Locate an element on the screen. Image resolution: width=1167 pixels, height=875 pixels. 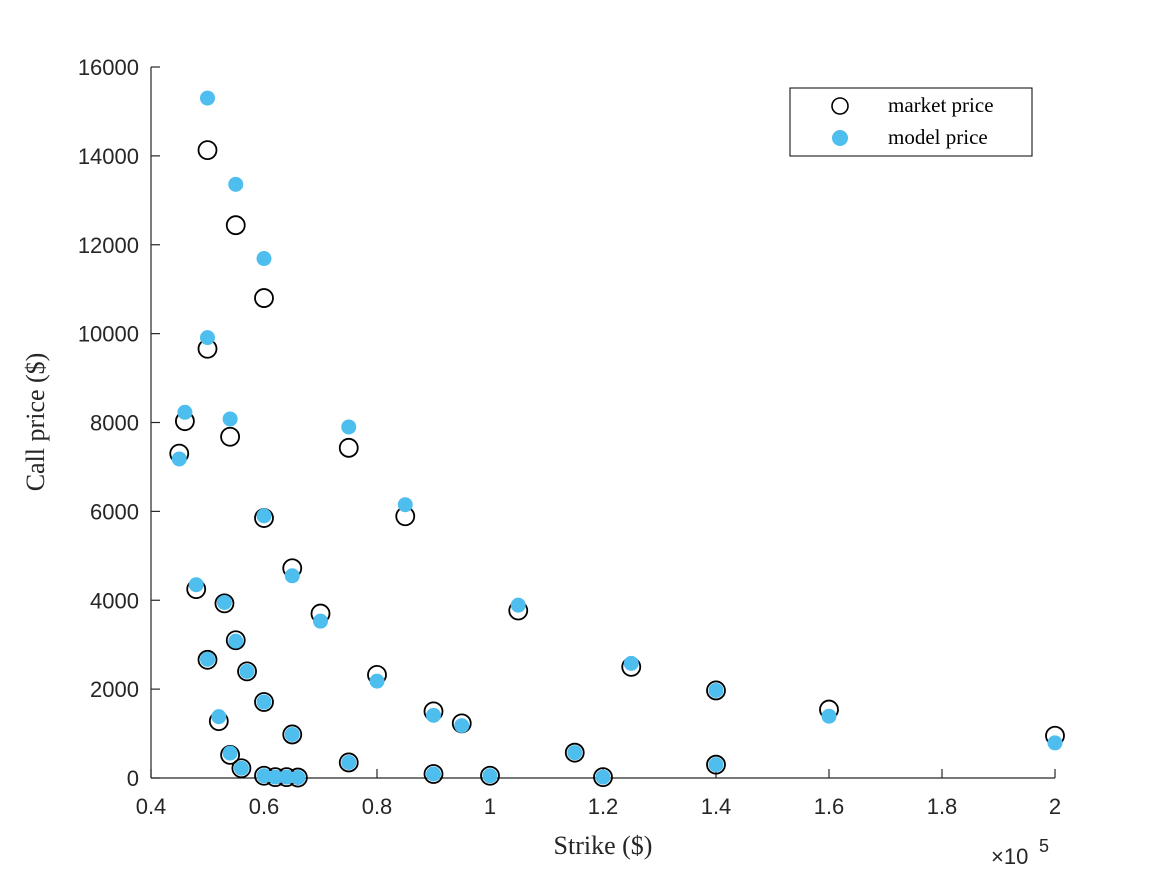
y-axis-label: Call price ($) is located at coordinates (35, 422).